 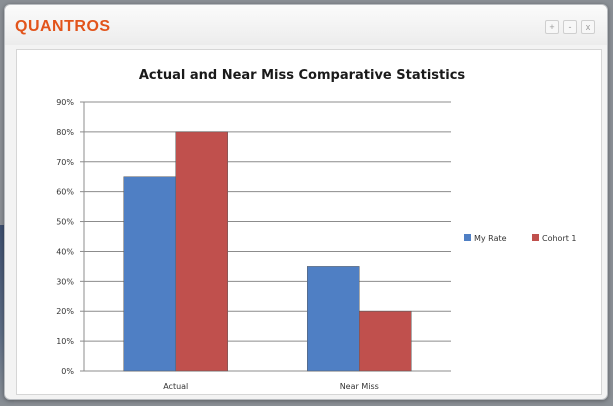 I want to click on x-tick-label: Near Miss, so click(x=359, y=386).